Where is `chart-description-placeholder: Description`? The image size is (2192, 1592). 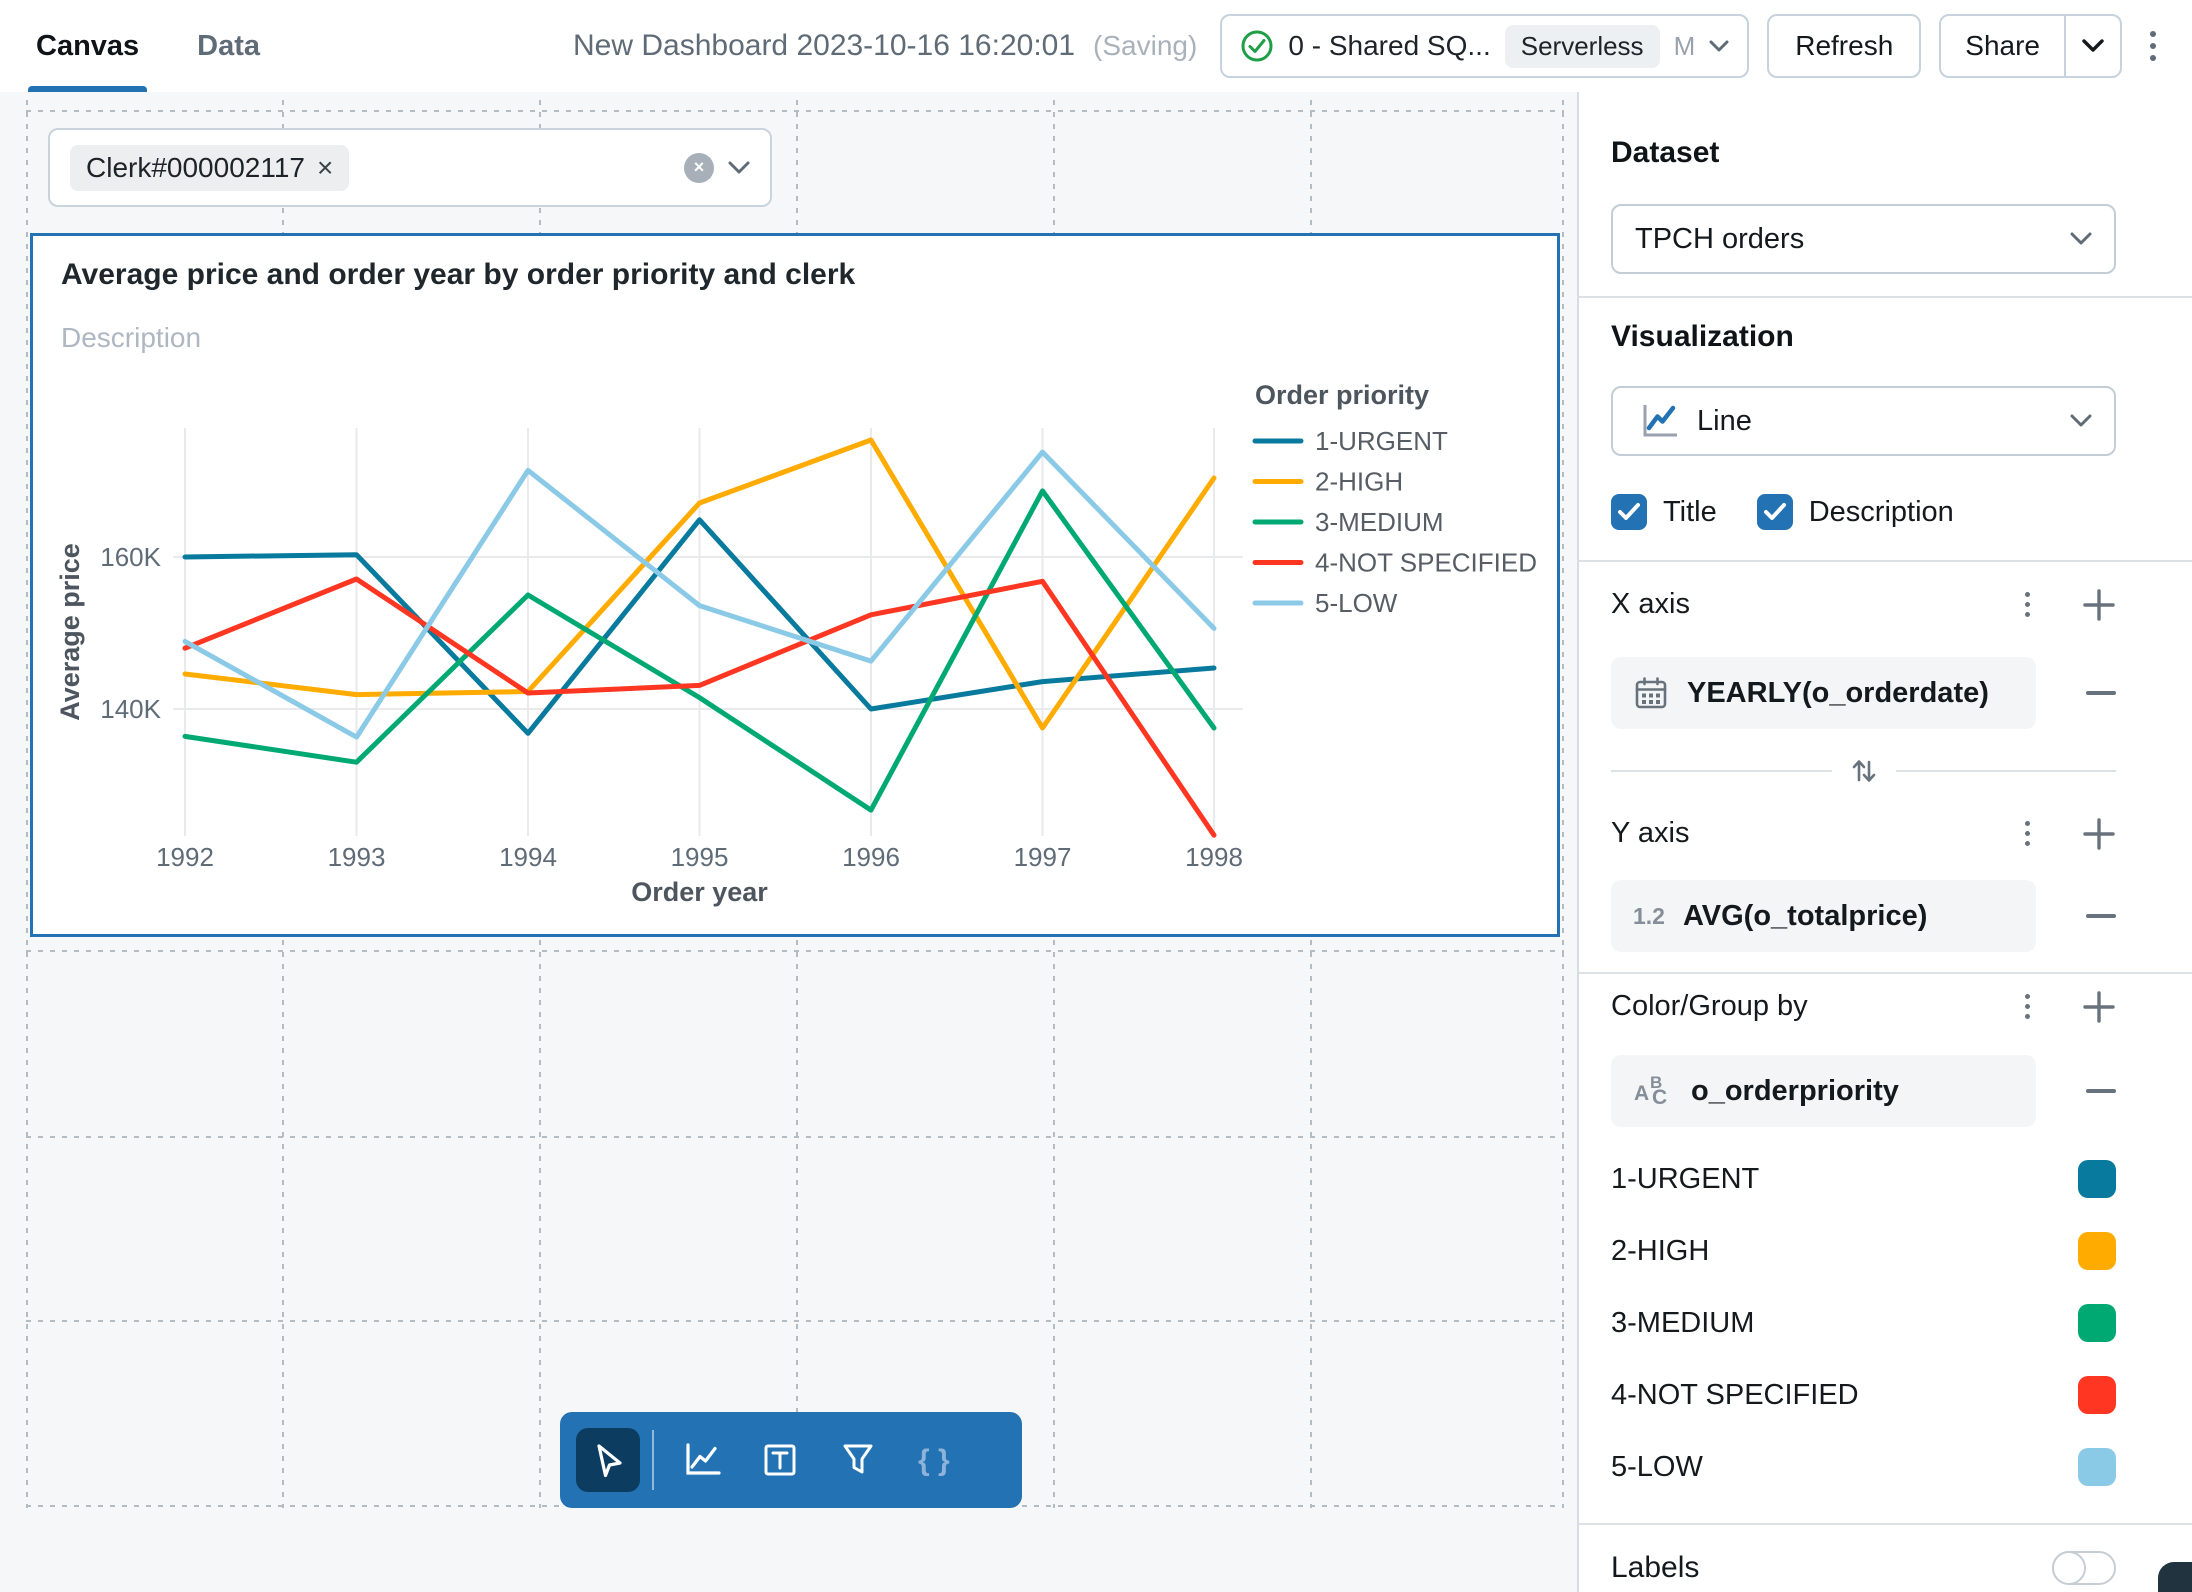 chart-description-placeholder: Description is located at coordinates (131, 337).